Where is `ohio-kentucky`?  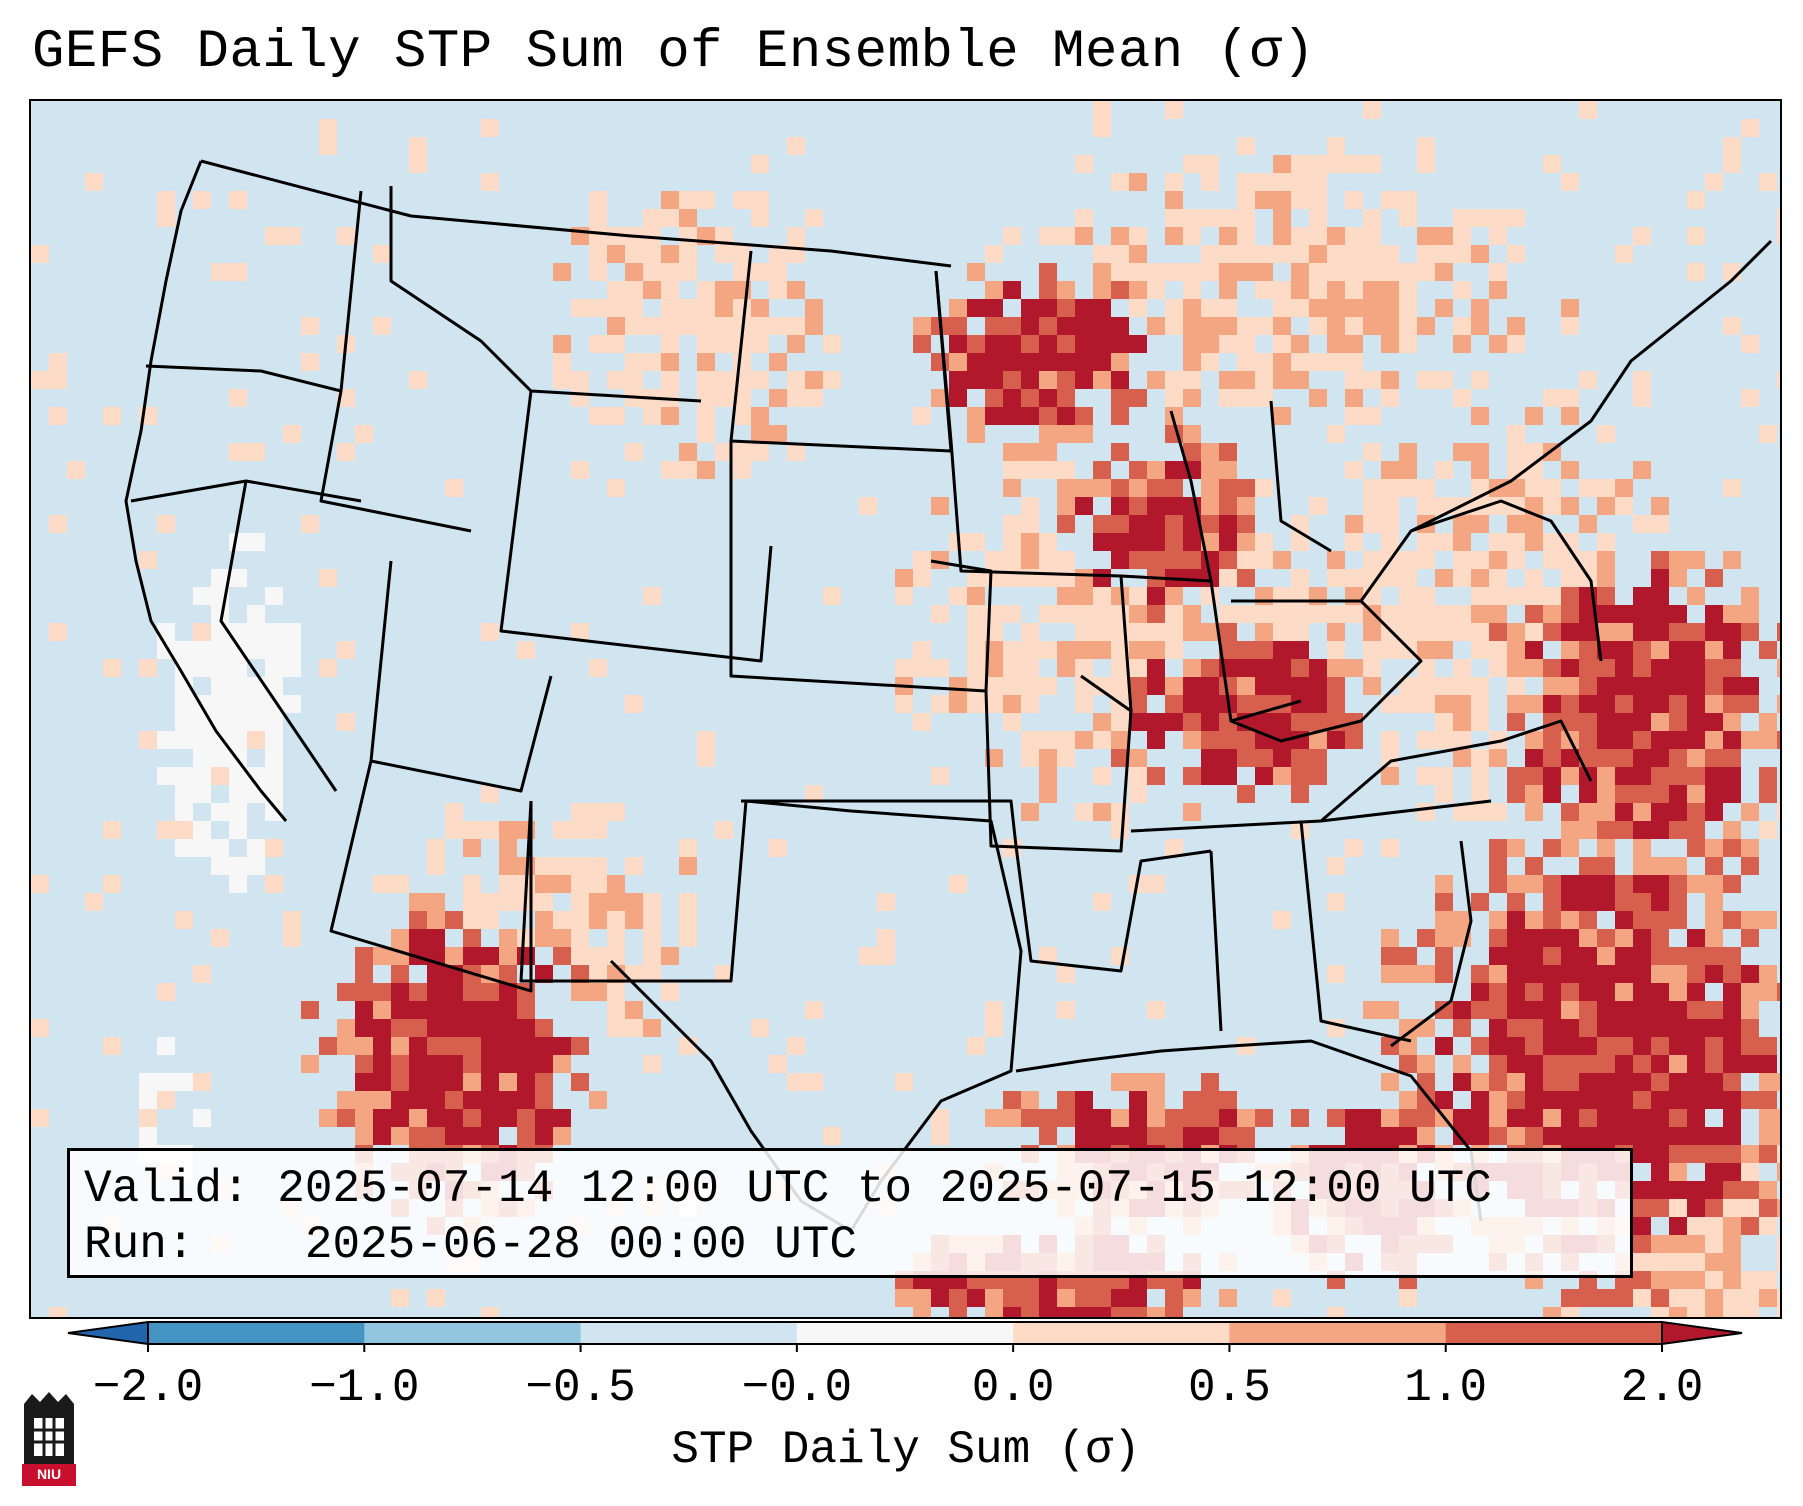
ohio-kentucky is located at coordinates (1326, 671).